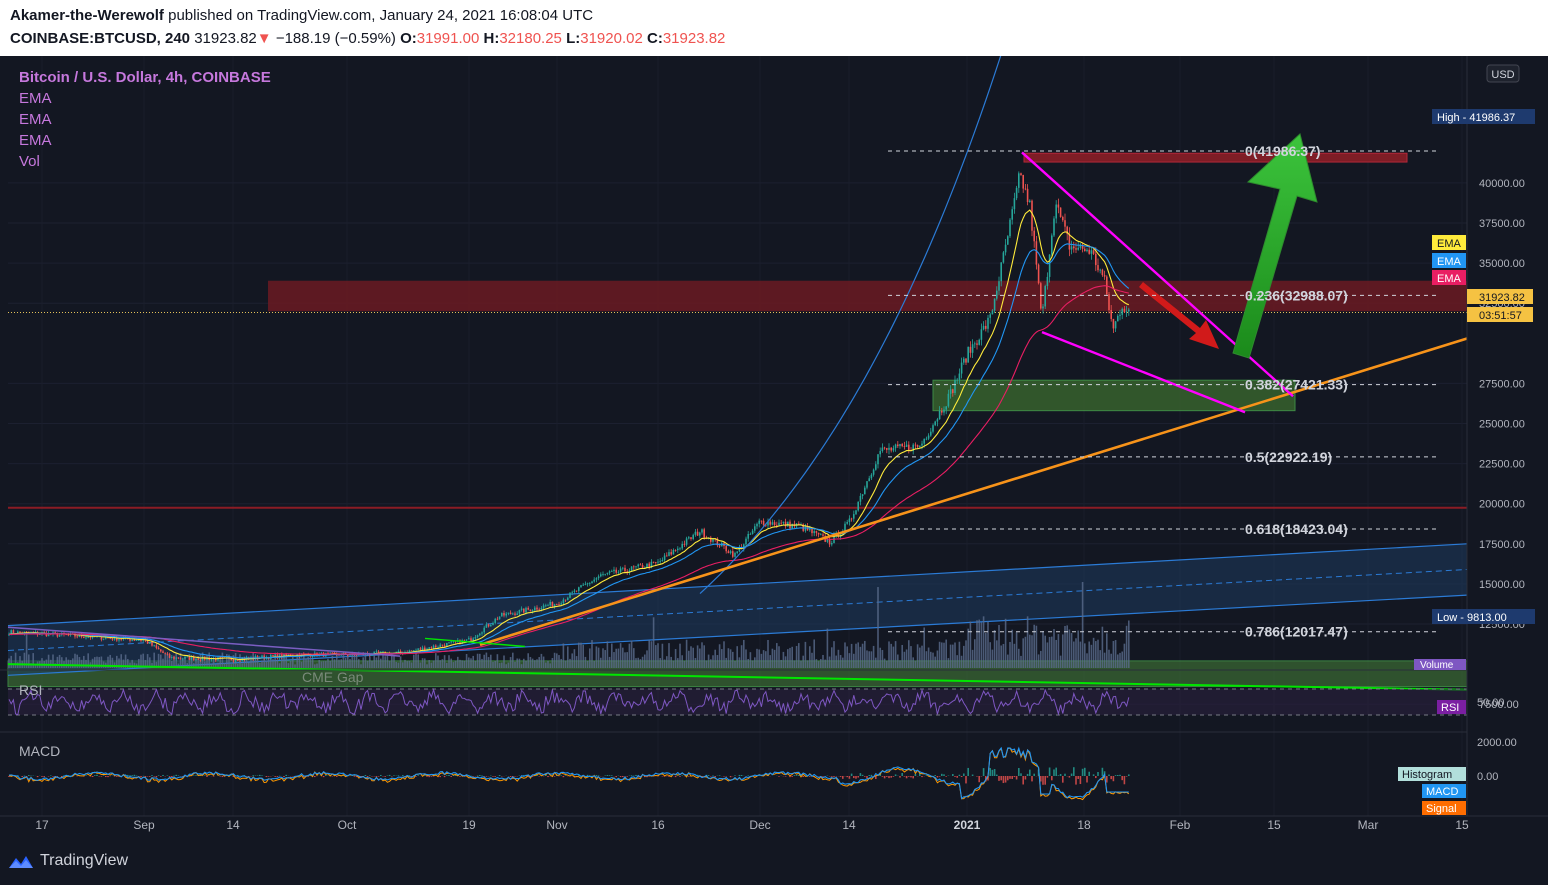 The image size is (1548, 885). I want to click on rsi-tag-bg, so click(1451, 707).